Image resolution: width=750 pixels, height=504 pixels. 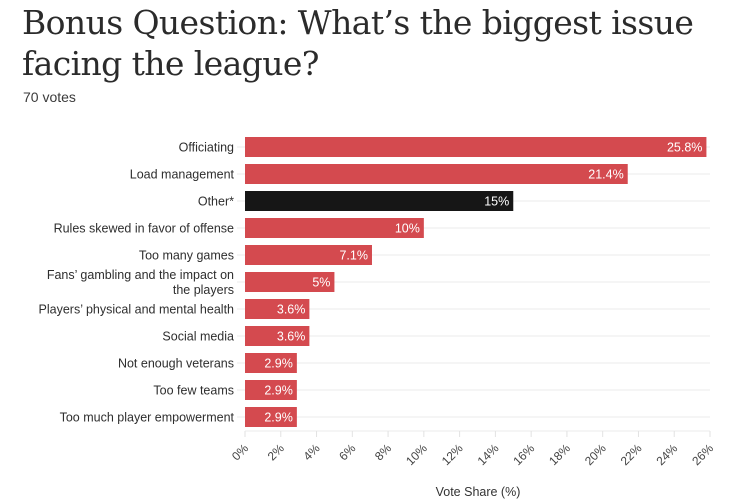 I want to click on category-label-line: Too few teams, so click(x=193, y=391).